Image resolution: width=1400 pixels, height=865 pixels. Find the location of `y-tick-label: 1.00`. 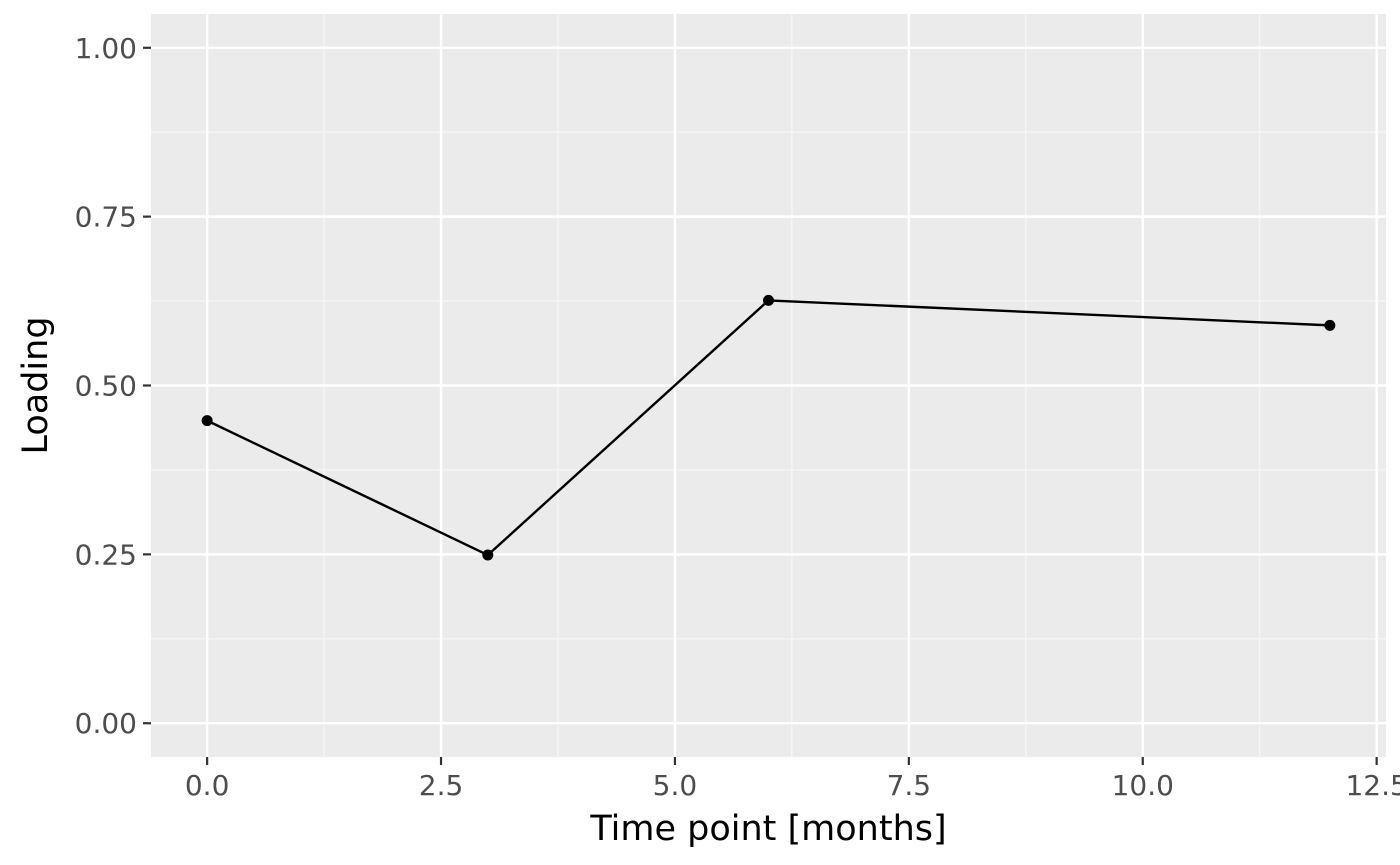

y-tick-label: 1.00 is located at coordinates (106, 48).